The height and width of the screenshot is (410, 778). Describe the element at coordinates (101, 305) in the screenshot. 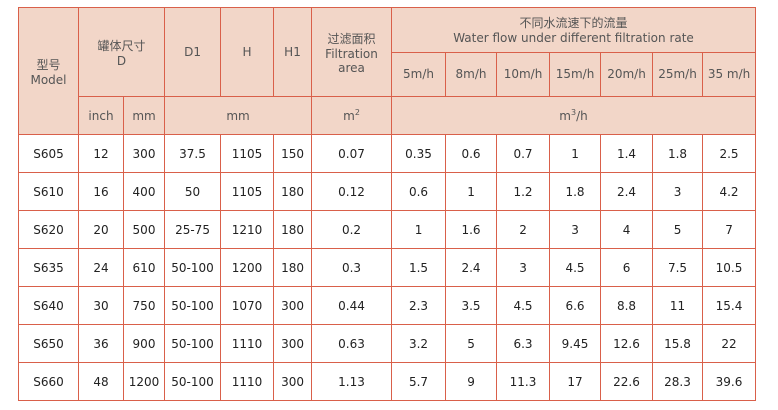

I see `table-cell: 30` at that location.